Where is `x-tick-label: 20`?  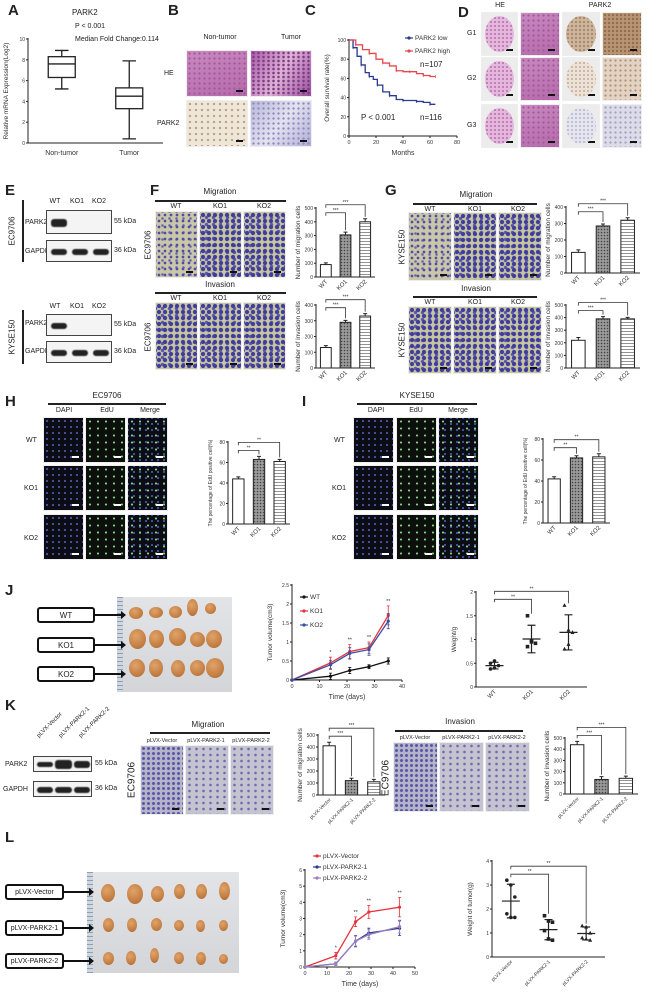 x-tick-label: 20 is located at coordinates (376, 143).